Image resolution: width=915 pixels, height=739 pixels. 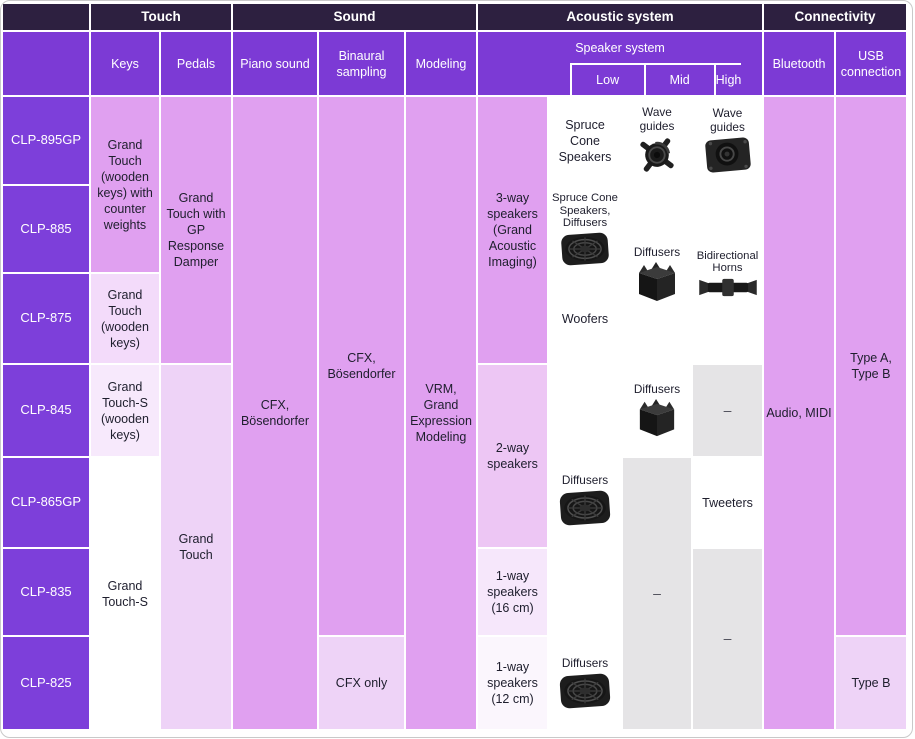 What do you see at coordinates (585, 318) in the screenshot?
I see `cell-low-875: Woofers` at bounding box center [585, 318].